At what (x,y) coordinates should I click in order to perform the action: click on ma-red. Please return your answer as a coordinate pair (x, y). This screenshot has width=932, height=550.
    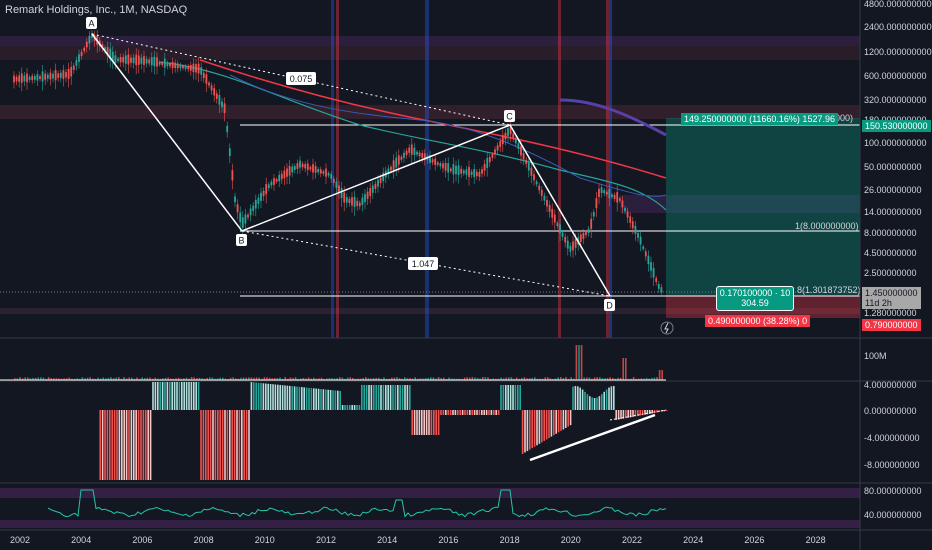
    Looking at the image, I should click on (433, 119).